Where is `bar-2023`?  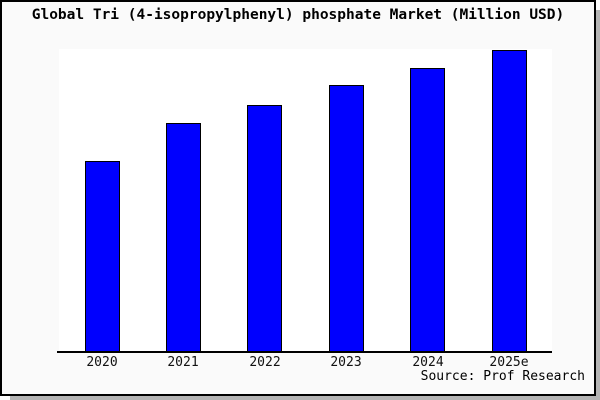 bar-2023 is located at coordinates (346, 218).